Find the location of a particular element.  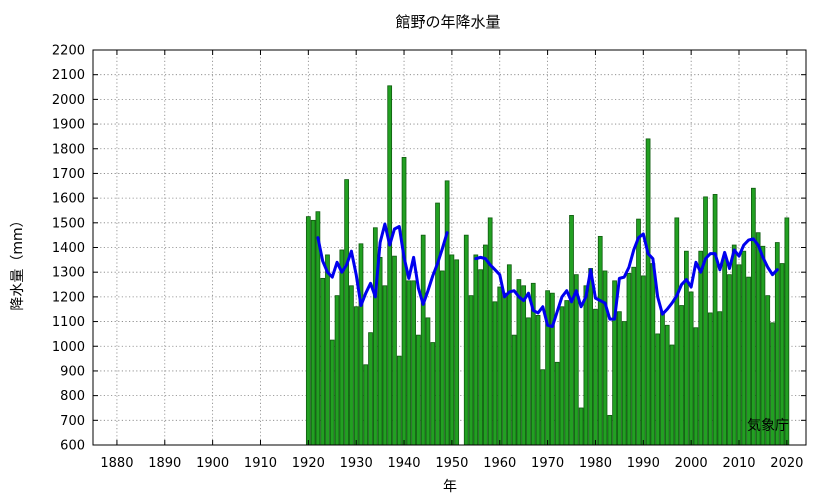

x-tick-label: 2010 is located at coordinates (738, 463).